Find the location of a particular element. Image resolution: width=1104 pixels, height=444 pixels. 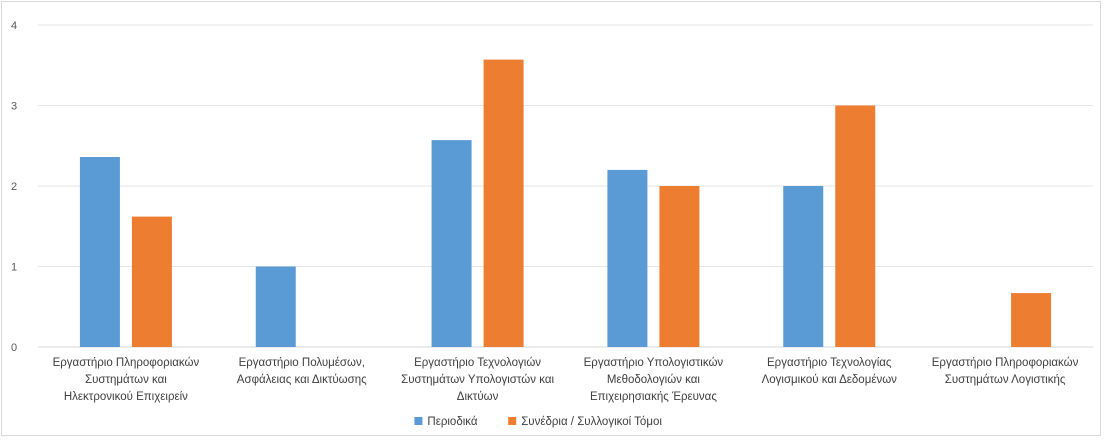

legend: Περιοδικά Συνέδρια / Συλλογικοί Τόμοι is located at coordinates (538, 422).